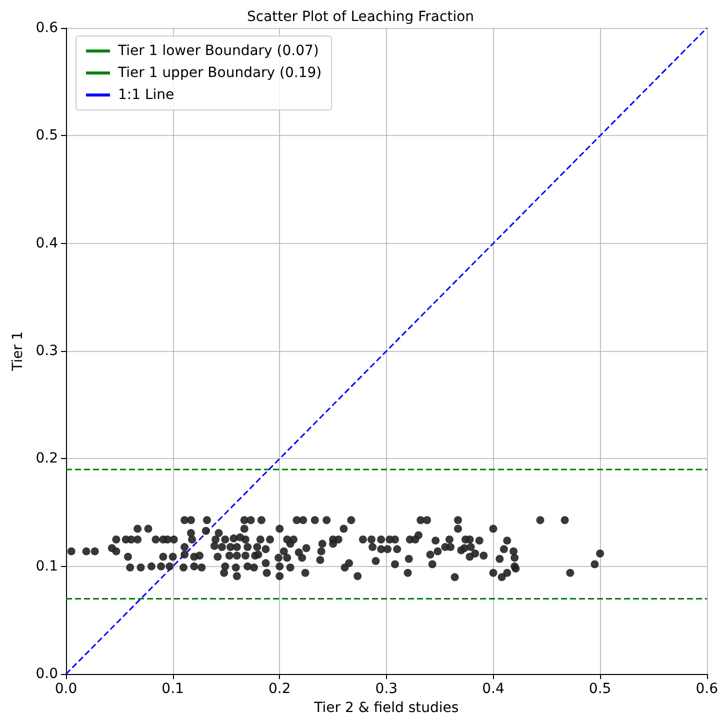  Describe the element at coordinates (66, 689) in the screenshot. I see `x-tick-label: 0.0` at that location.